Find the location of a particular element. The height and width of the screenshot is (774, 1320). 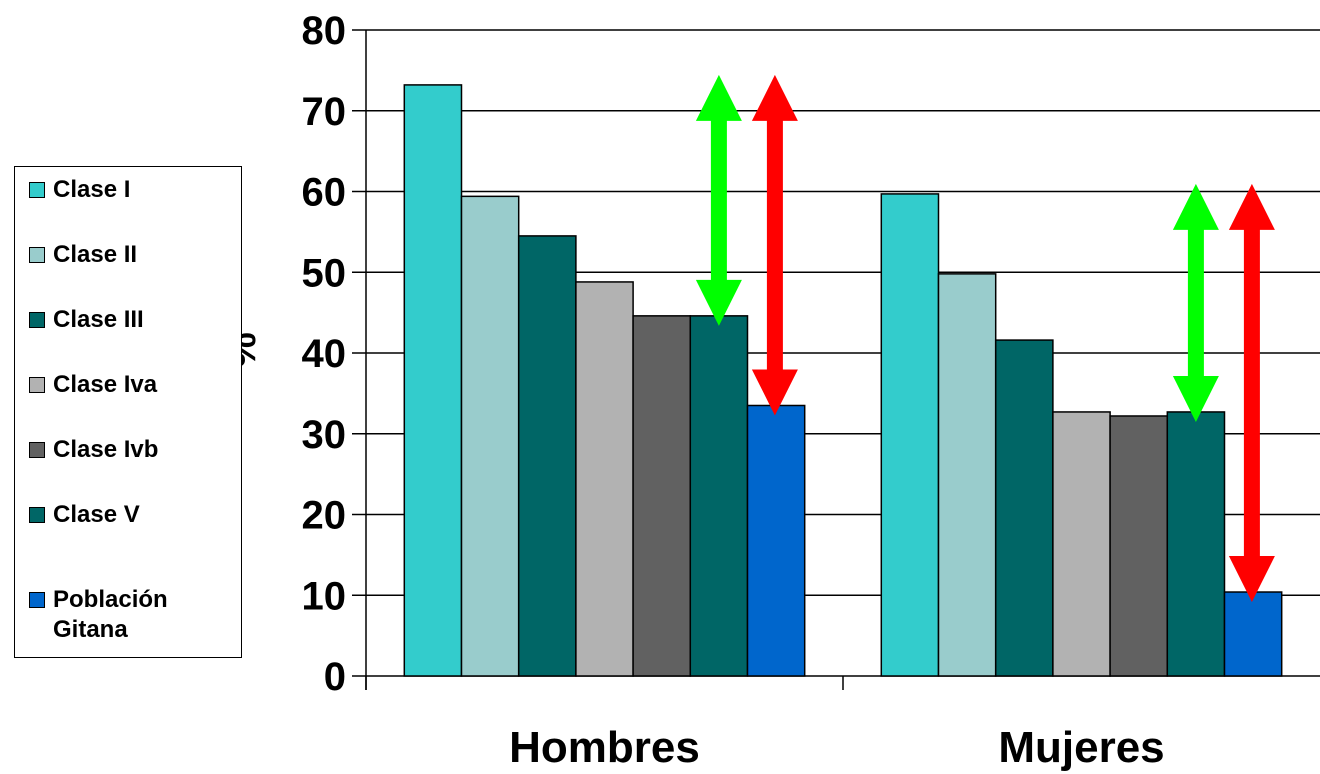

y-tick-label: 40 is located at coordinates (324, 354).